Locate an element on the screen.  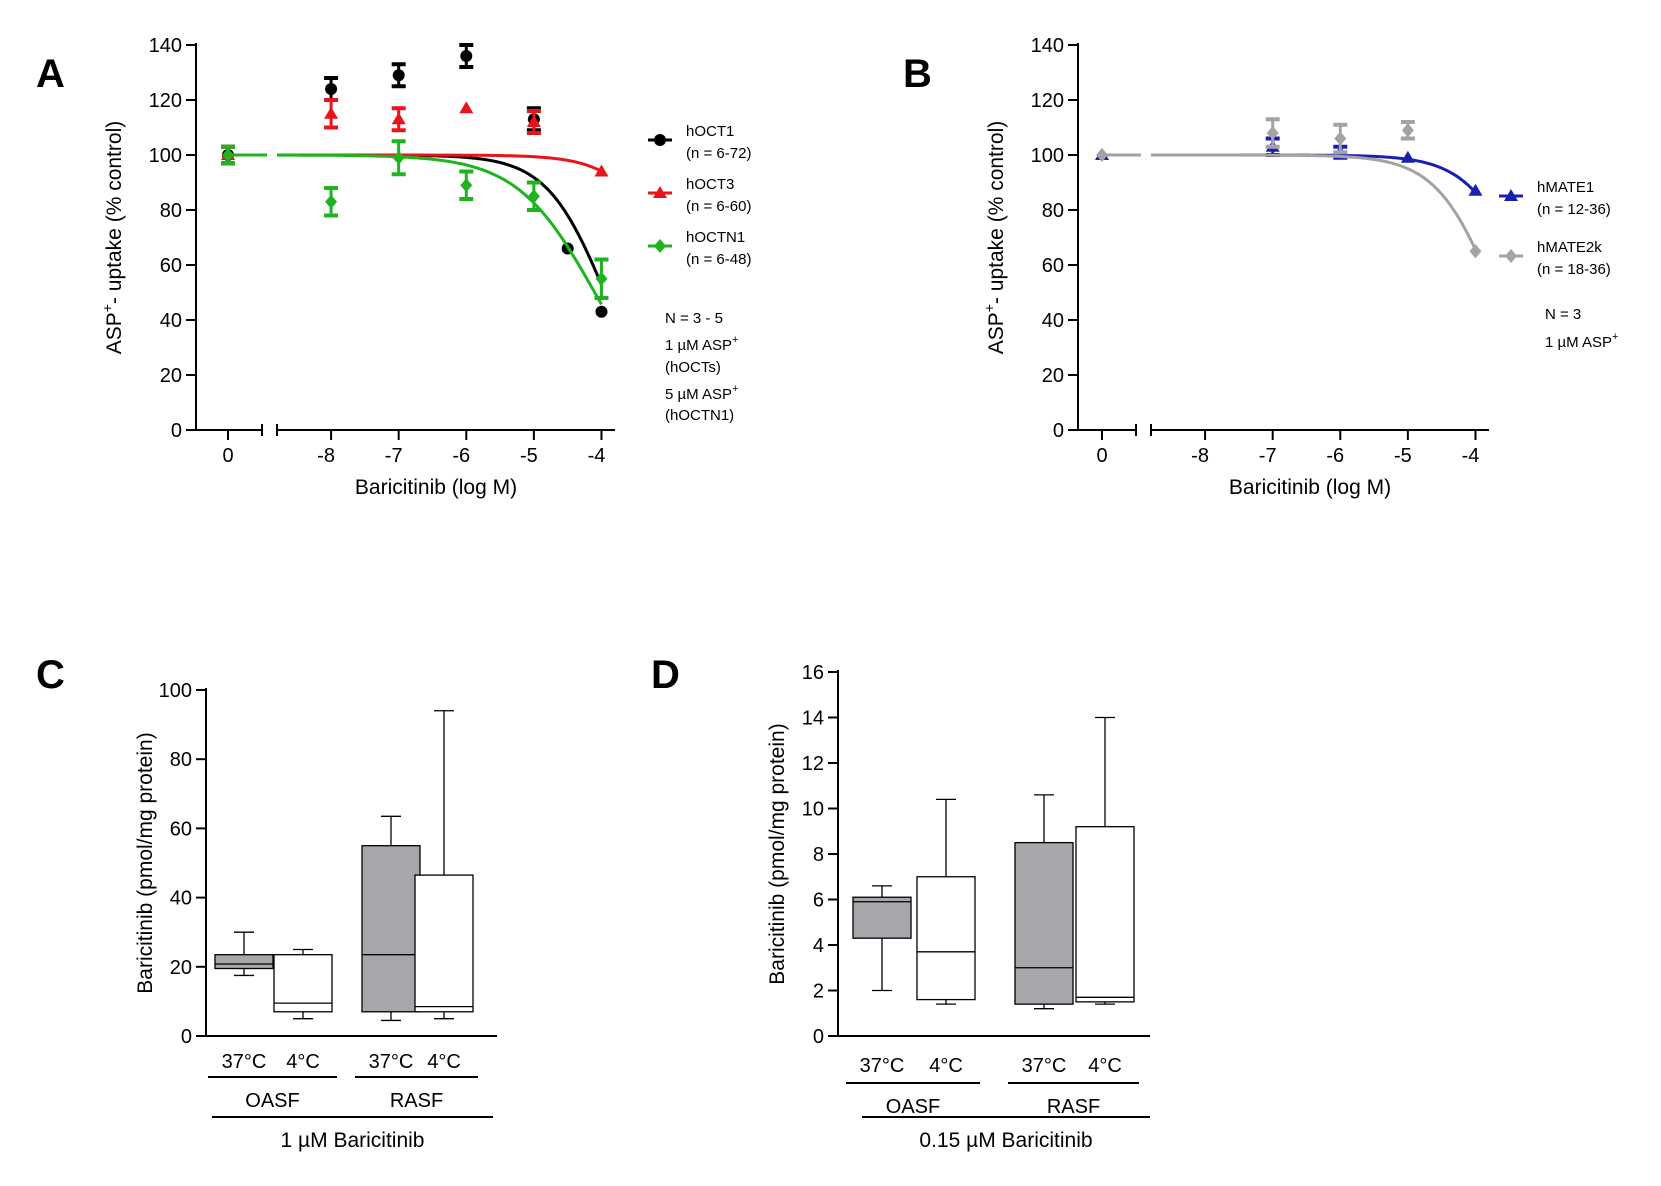
panel-label: A is located at coordinates (50, 74).